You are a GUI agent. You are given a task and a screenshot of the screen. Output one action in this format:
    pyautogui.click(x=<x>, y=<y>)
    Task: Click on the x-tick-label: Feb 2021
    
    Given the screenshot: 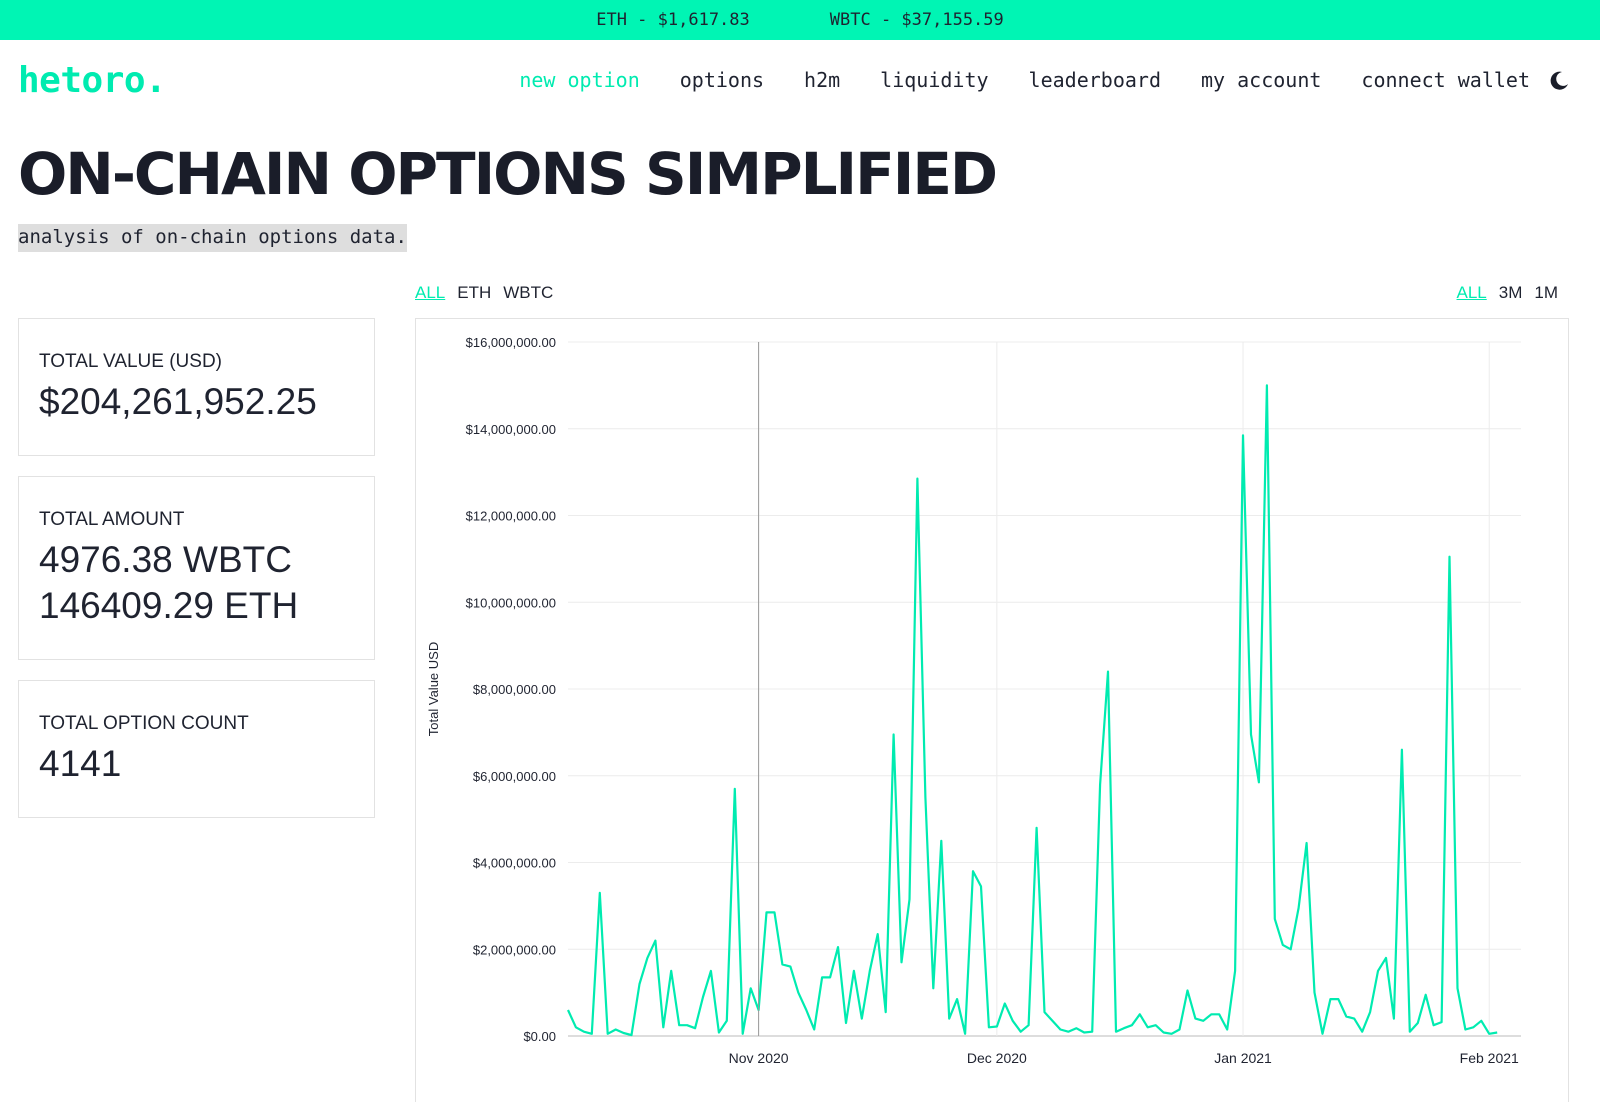 What is the action you would take?
    pyautogui.click(x=1489, y=1058)
    